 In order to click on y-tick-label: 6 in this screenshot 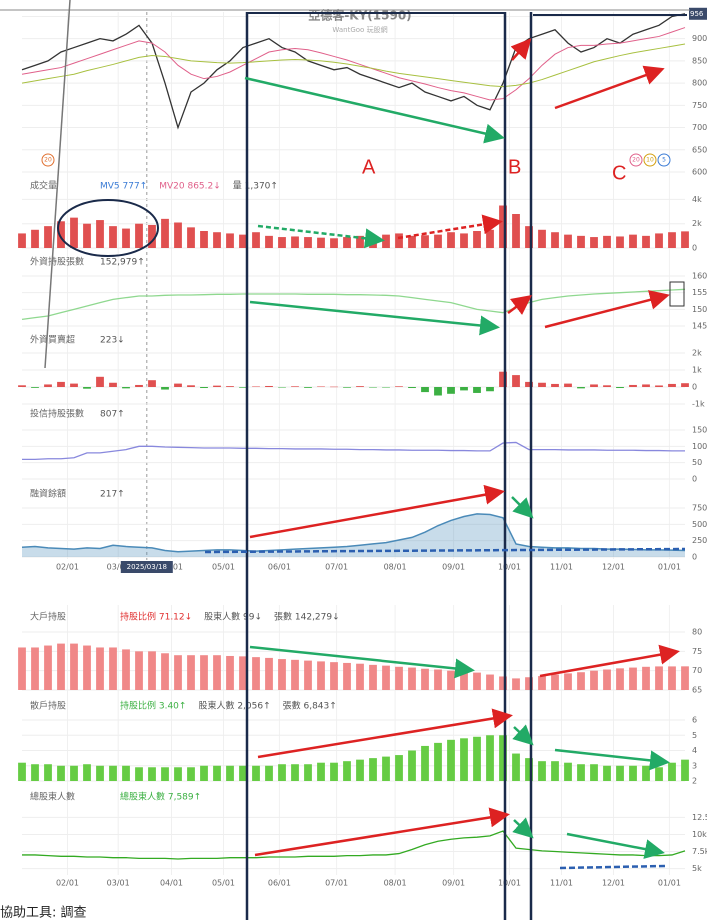, I will do `click(694, 720)`.